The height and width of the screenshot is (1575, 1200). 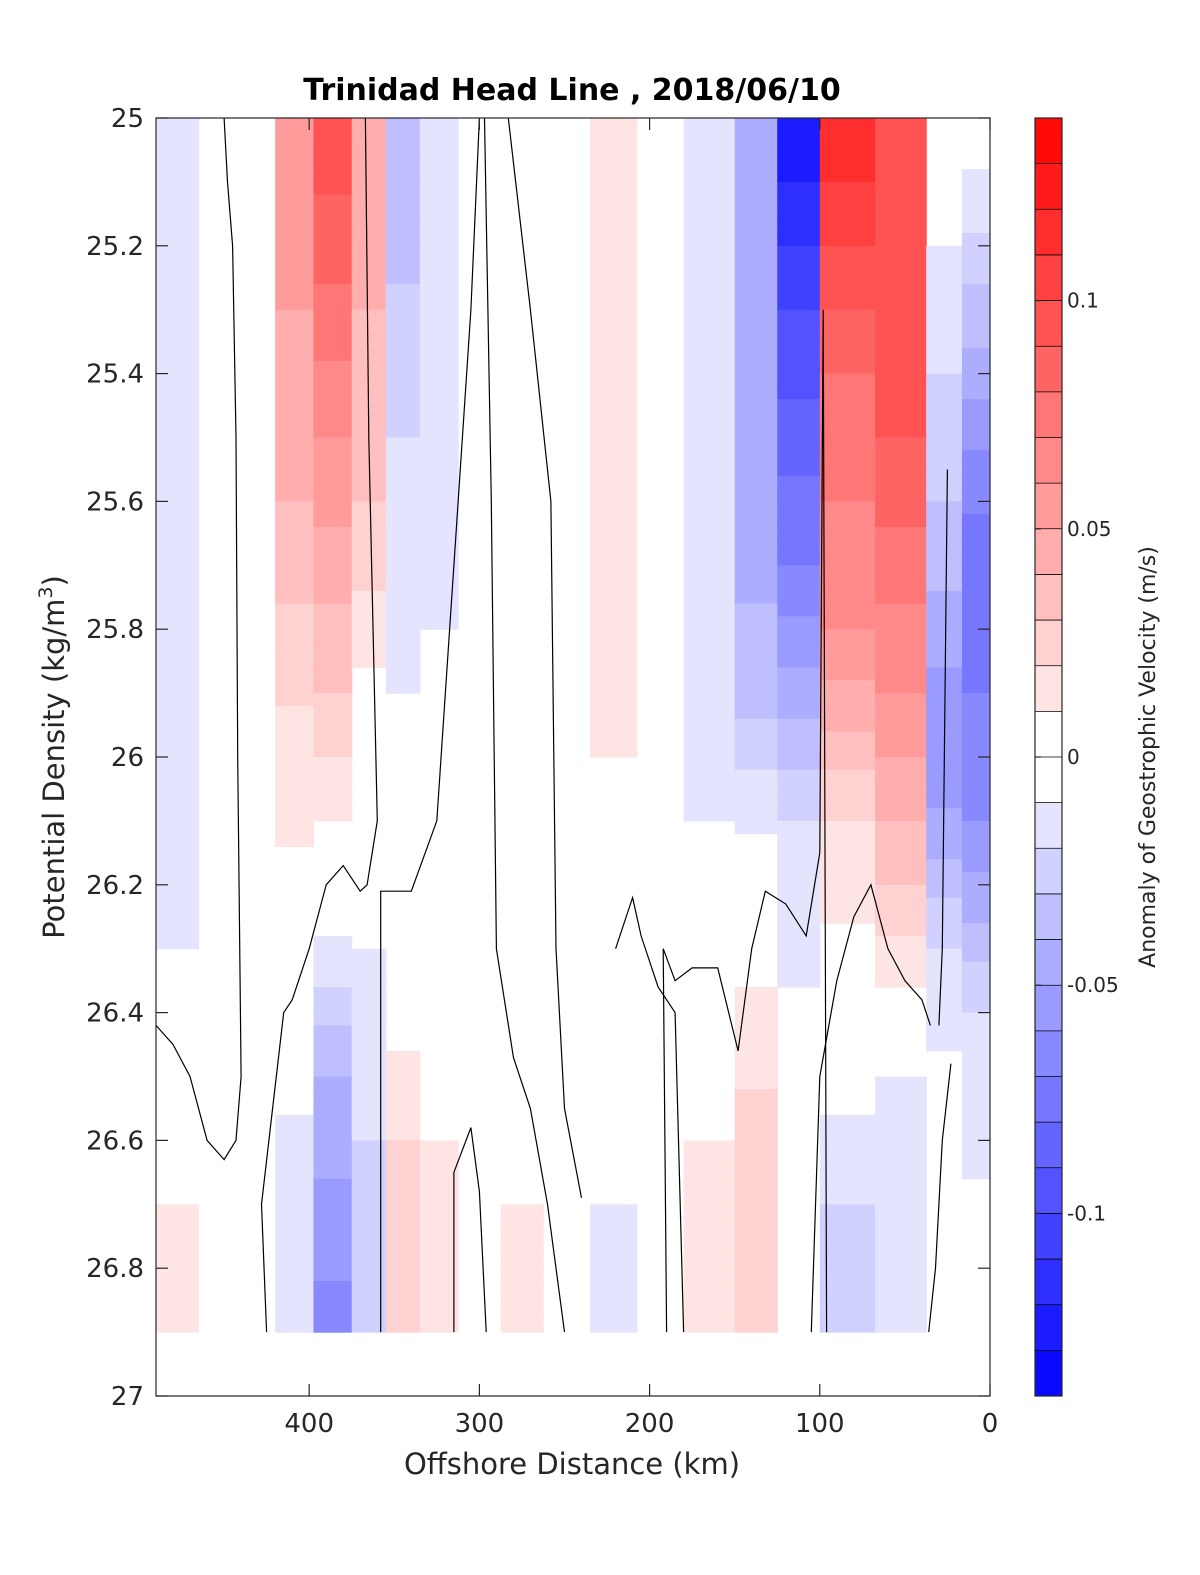 I want to click on y-tick-label: 25.2, so click(x=115, y=247).